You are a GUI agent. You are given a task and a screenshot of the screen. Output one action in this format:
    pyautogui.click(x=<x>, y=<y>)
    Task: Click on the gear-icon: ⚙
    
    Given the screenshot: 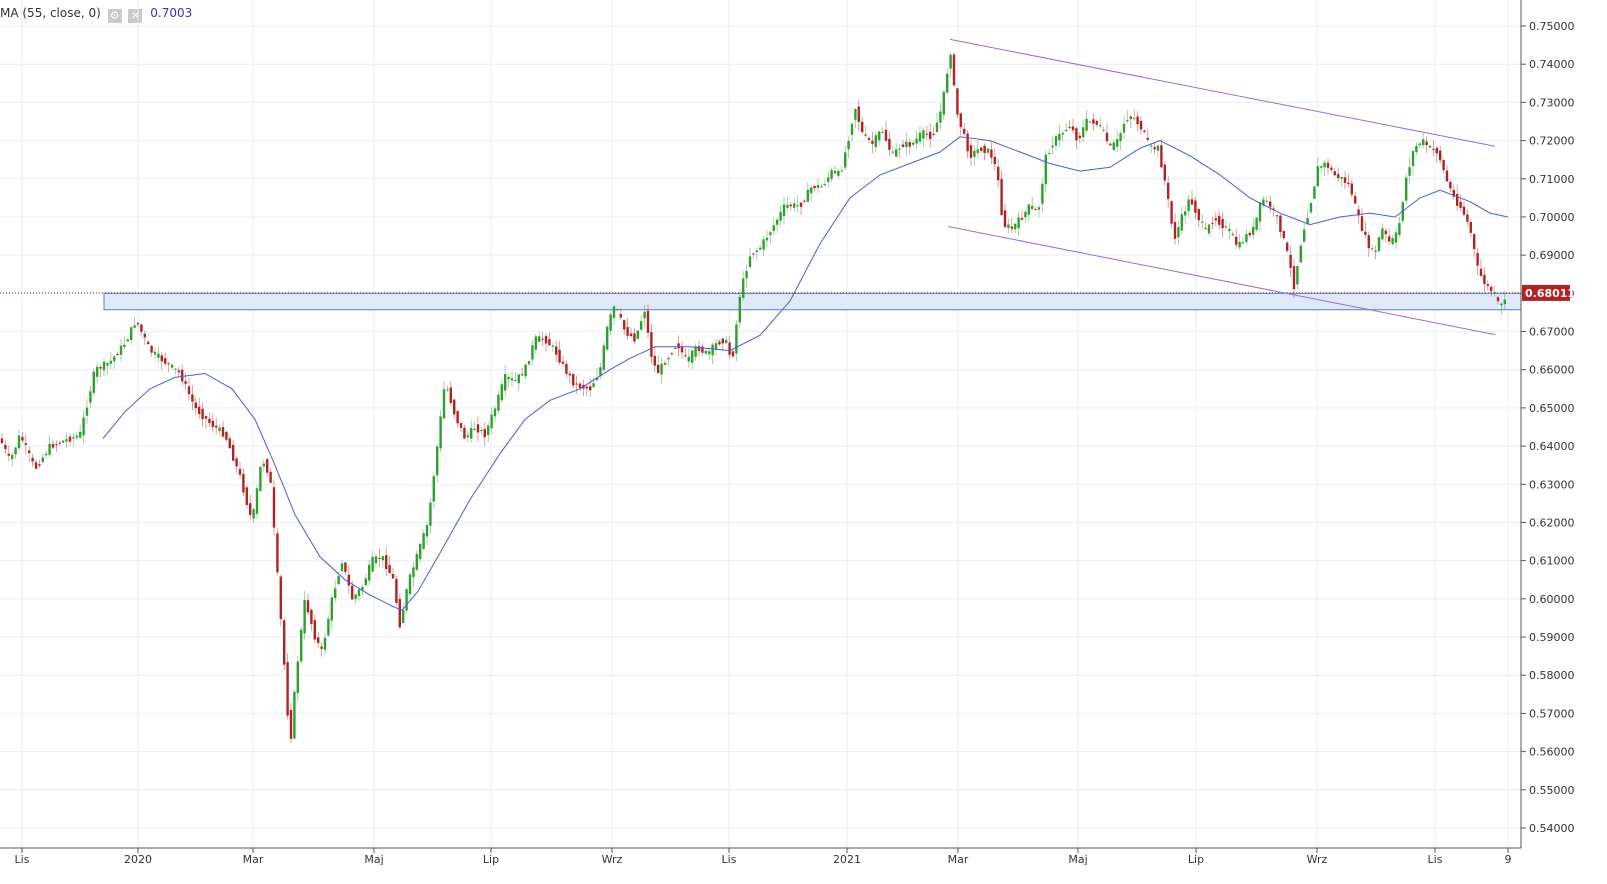 What is the action you would take?
    pyautogui.click(x=114, y=16)
    